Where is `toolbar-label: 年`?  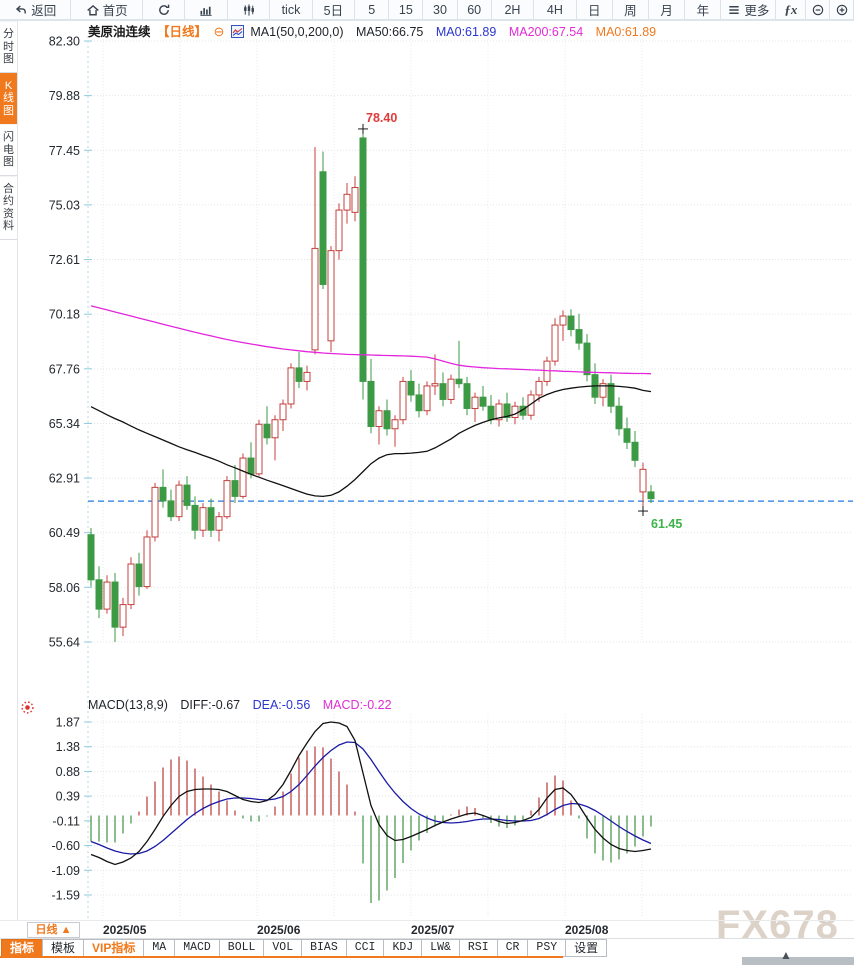
toolbar-label: 年 is located at coordinates (703, 11).